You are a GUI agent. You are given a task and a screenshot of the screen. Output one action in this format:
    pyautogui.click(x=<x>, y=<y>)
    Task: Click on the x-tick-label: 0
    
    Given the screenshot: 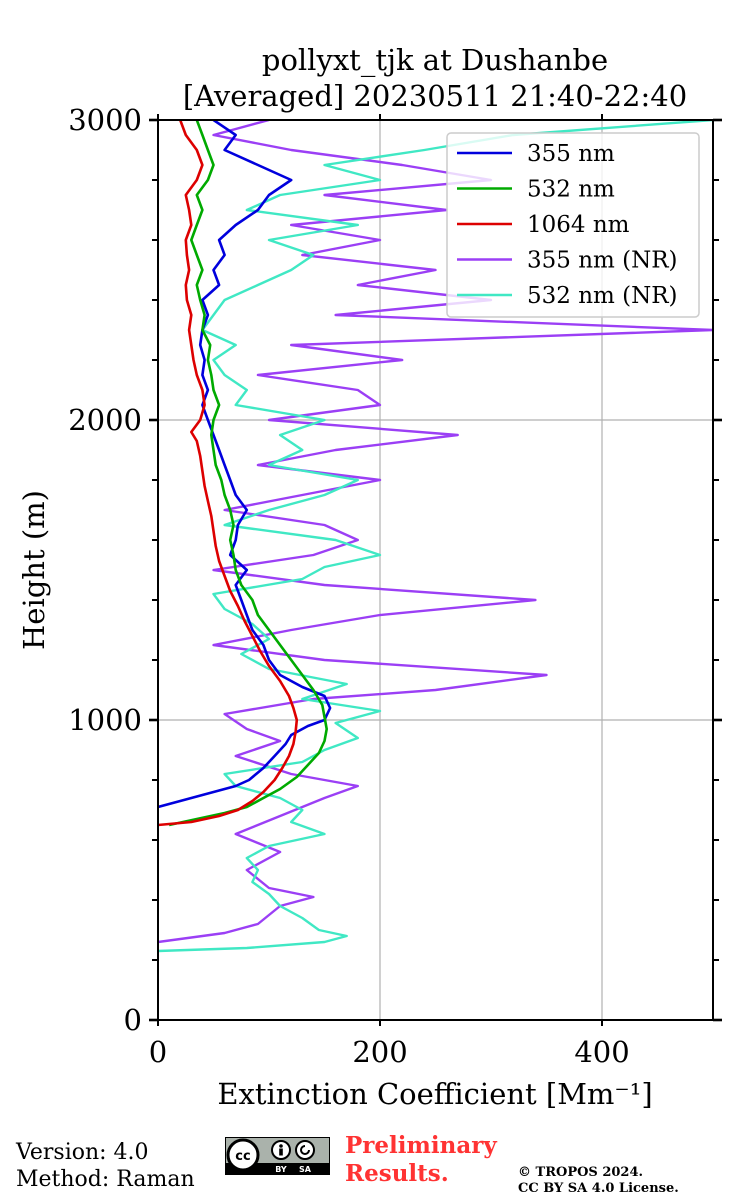 What is the action you would take?
    pyautogui.click(x=158, y=1052)
    